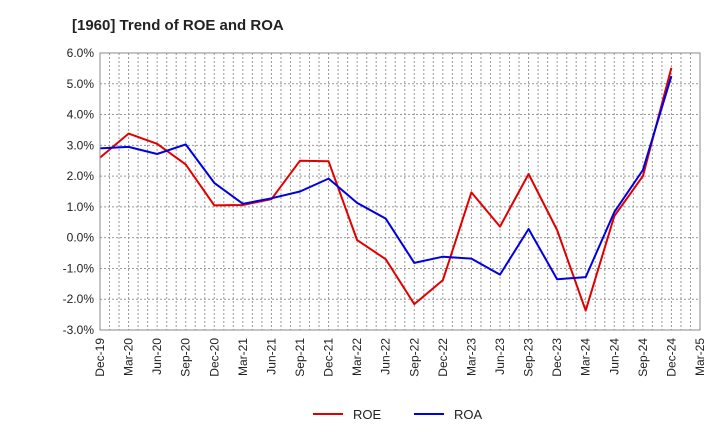  Describe the element at coordinates (157, 356) in the screenshot. I see `x-tick-label: Jun-20` at that location.